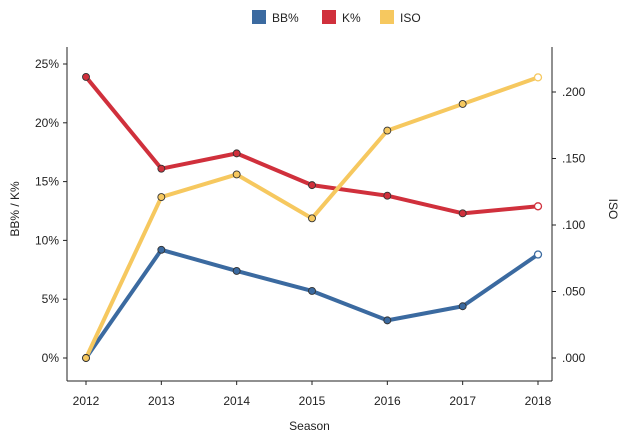 The image size is (626, 442). Describe the element at coordinates (47, 123) in the screenshot. I see `left-tick-label: 20%` at that location.